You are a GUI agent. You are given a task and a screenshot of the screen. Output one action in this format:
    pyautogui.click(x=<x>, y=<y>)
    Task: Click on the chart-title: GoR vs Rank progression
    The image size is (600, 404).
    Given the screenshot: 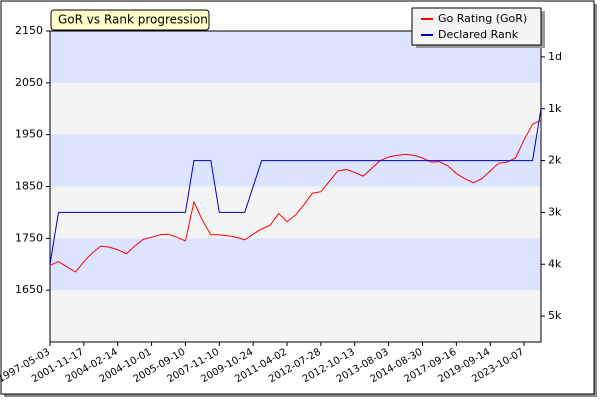 What is the action you would take?
    pyautogui.click(x=133, y=20)
    